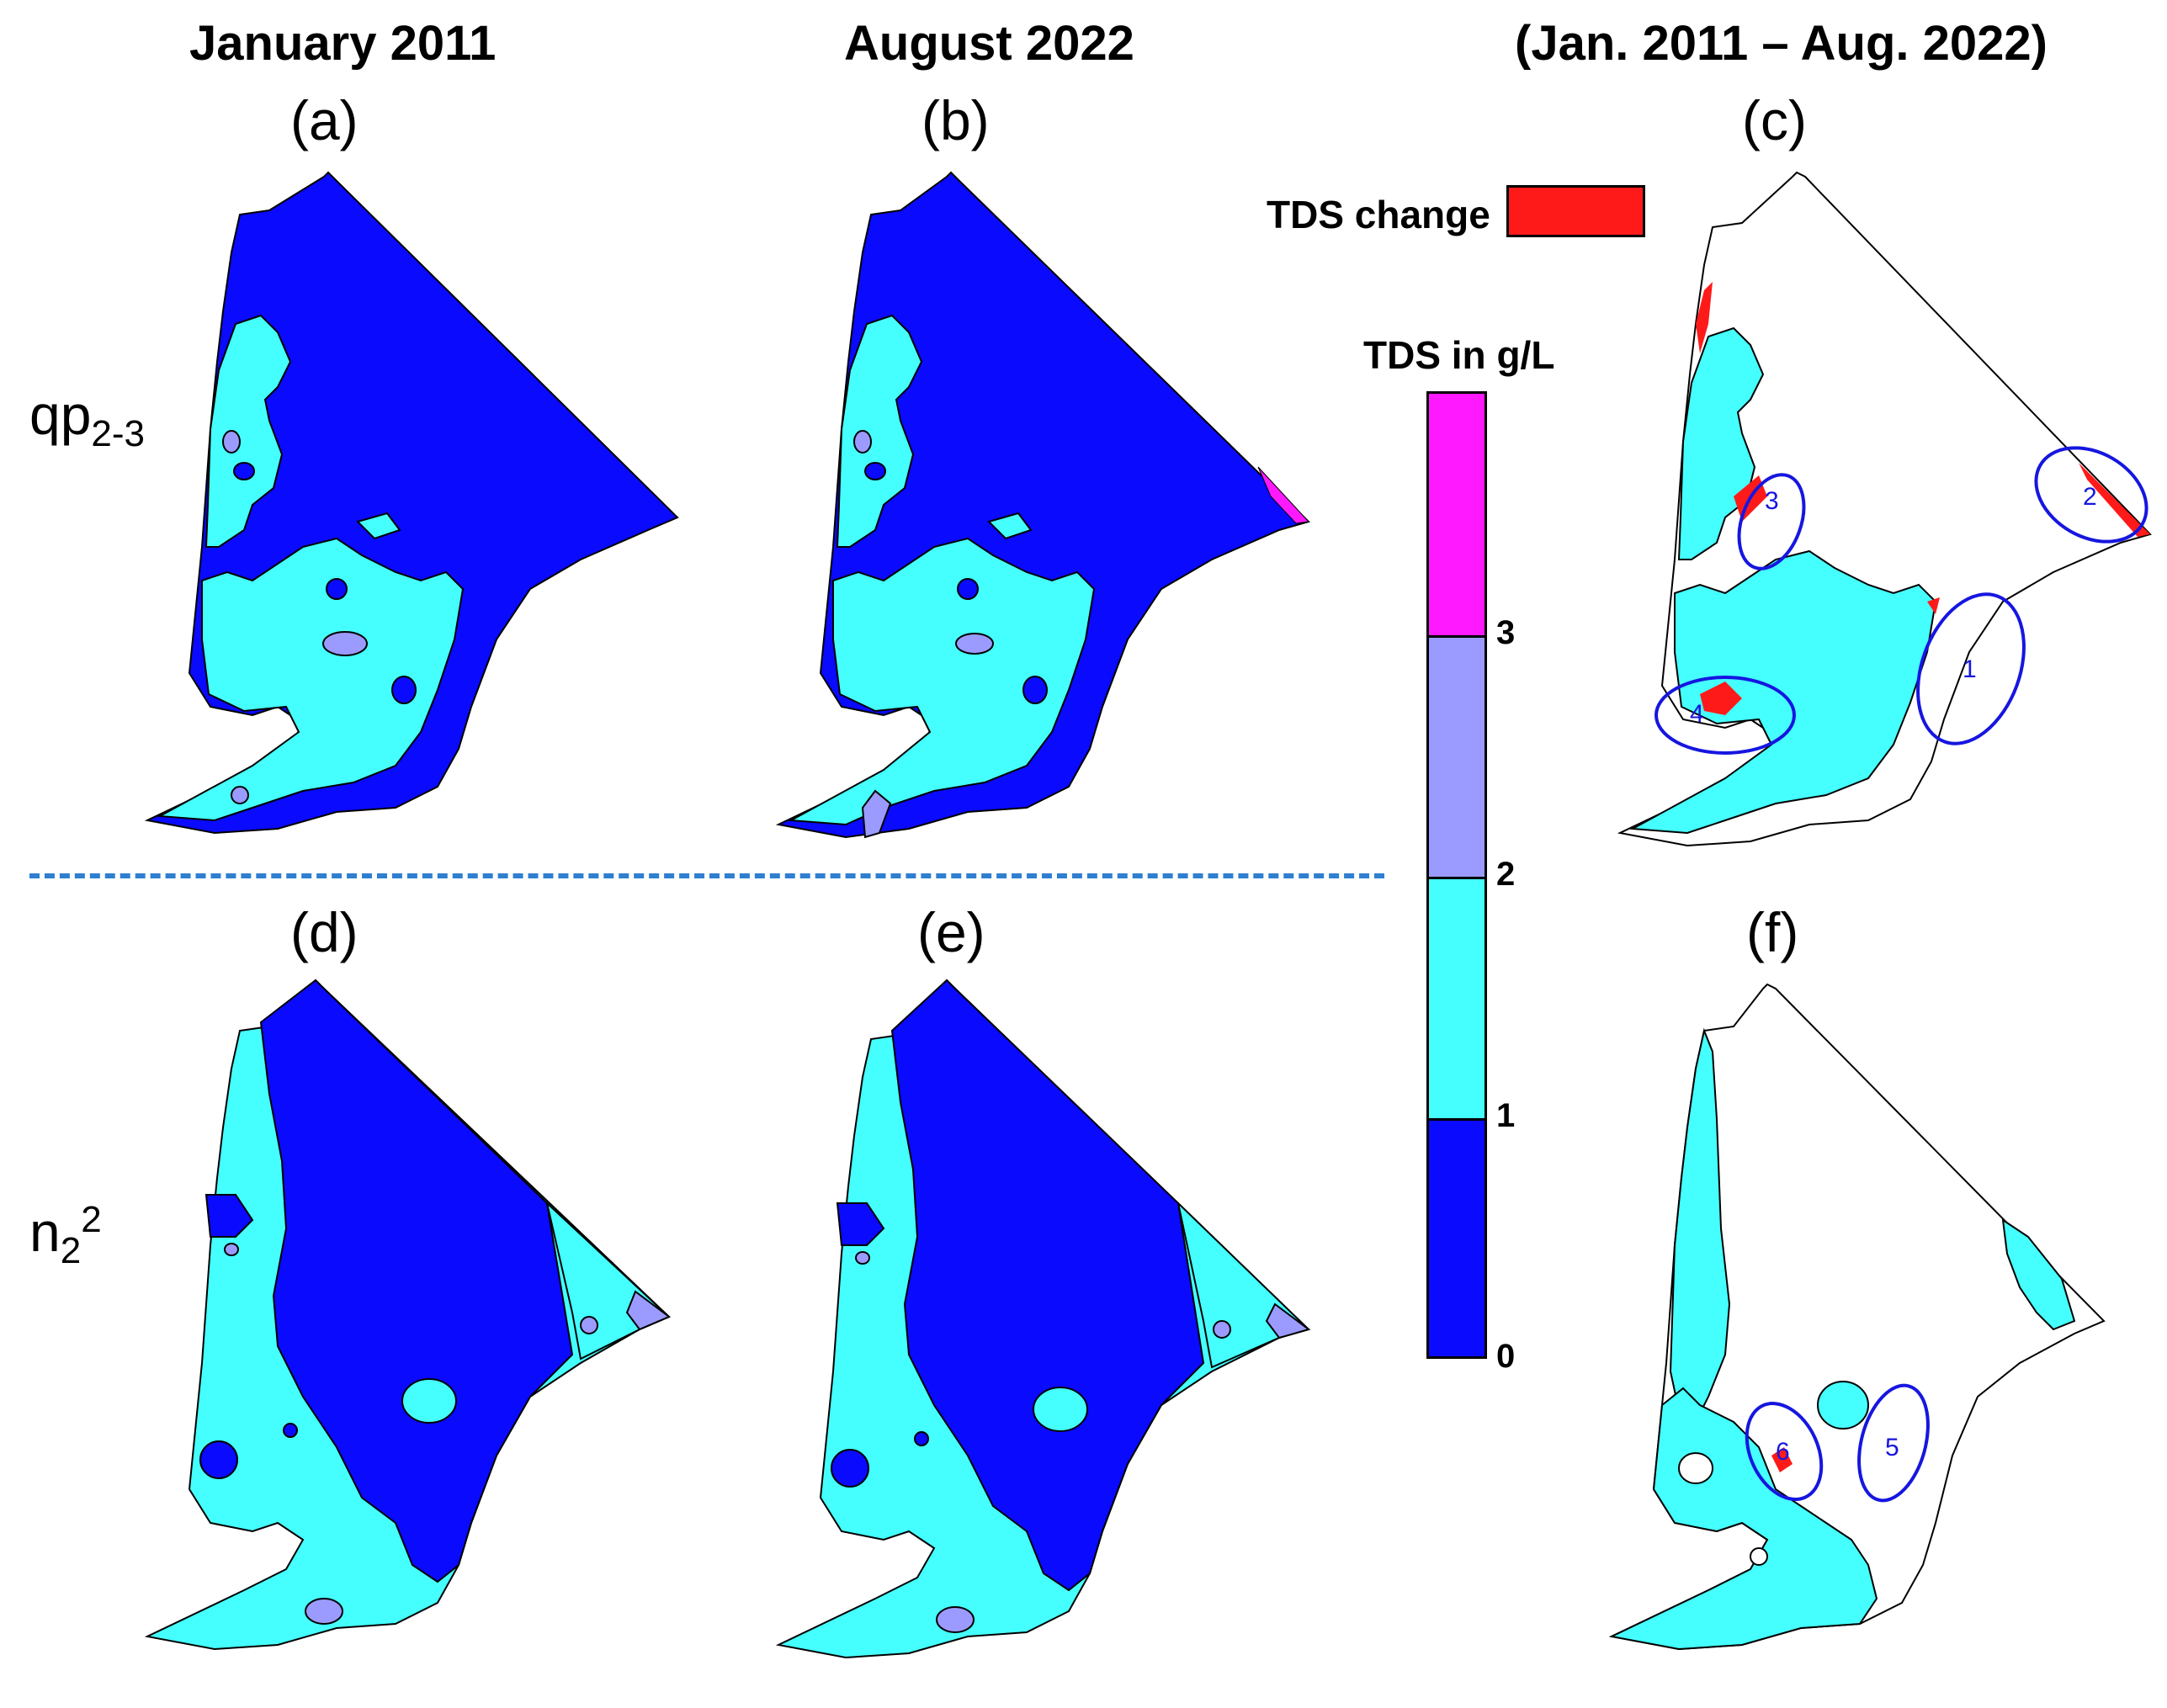  I want to click on map-c-ellipse-label-3: 3, so click(1772, 501).